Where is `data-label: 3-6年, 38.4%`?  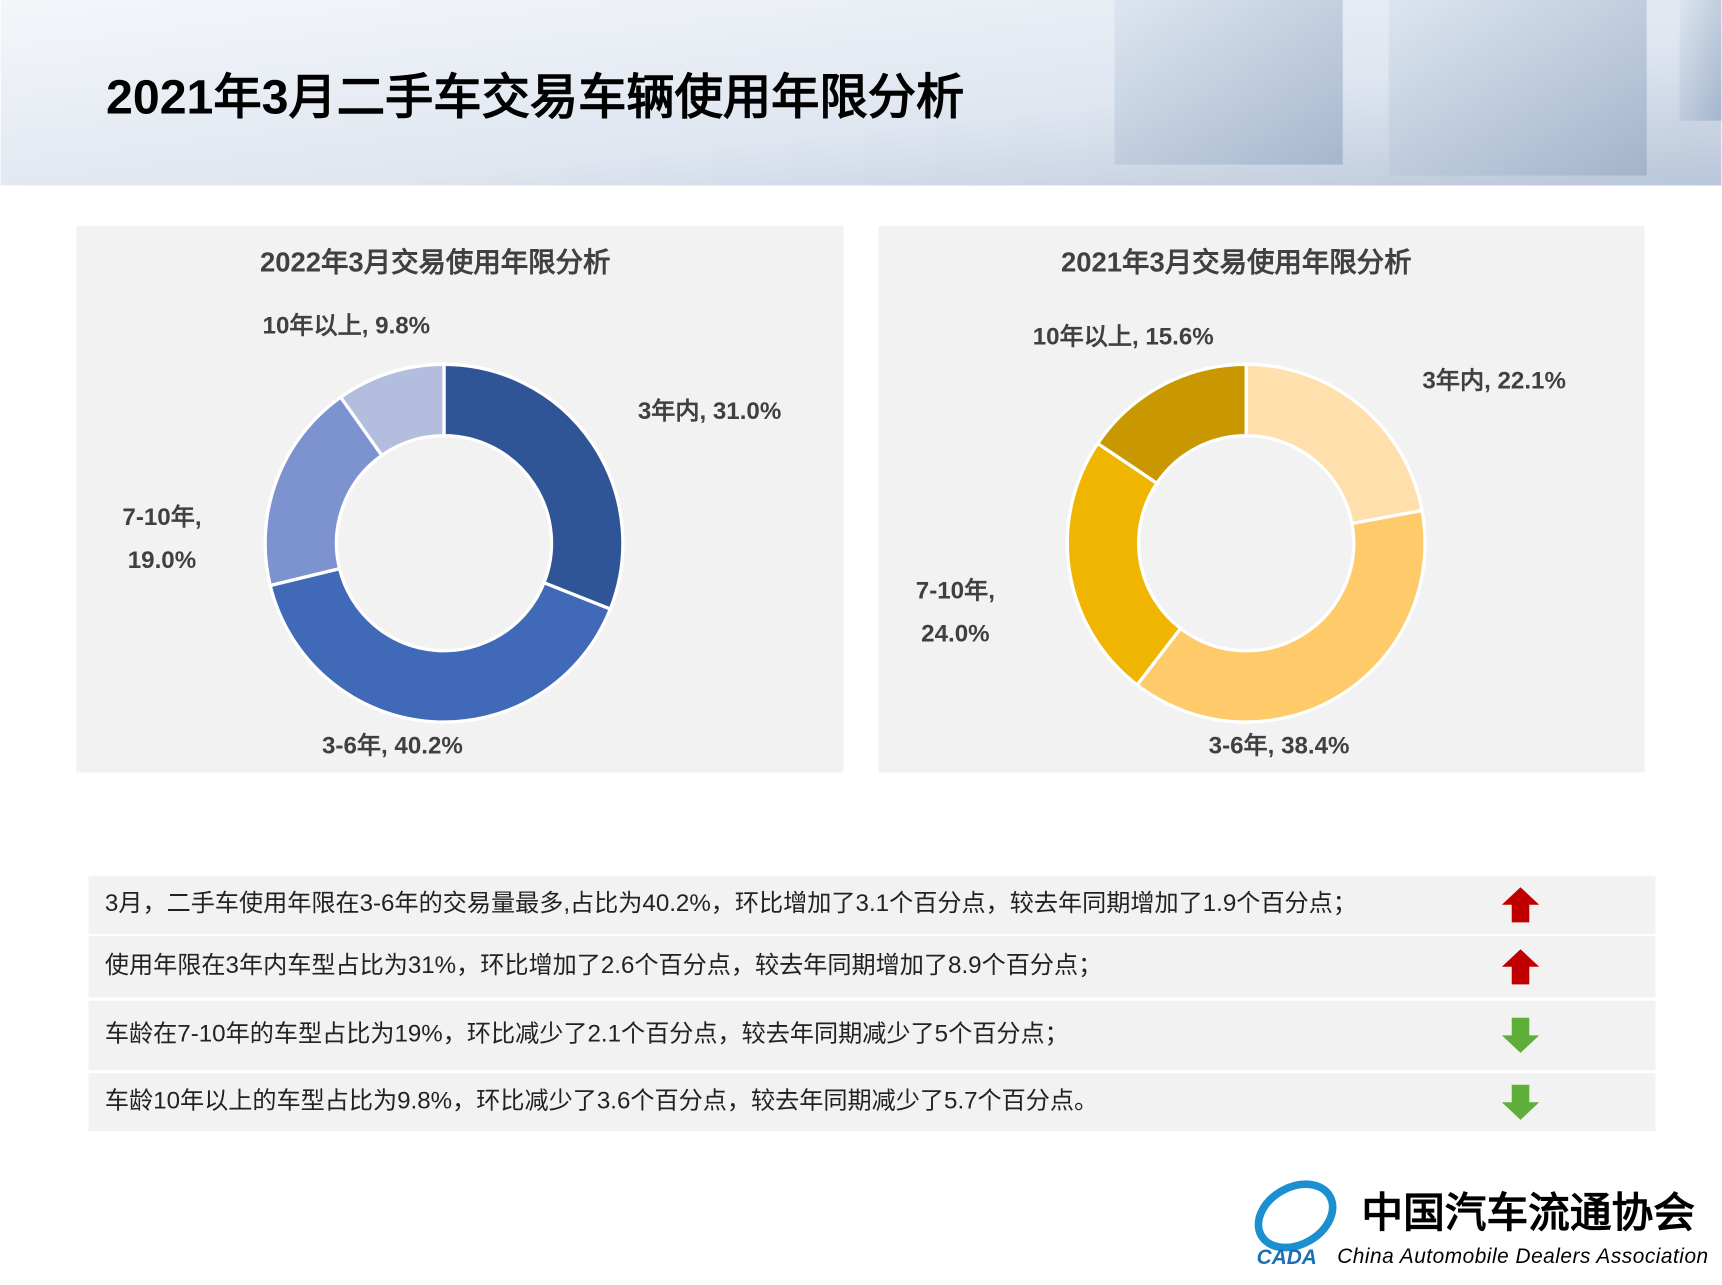 data-label: 3-6年, 38.4% is located at coordinates (1279, 746).